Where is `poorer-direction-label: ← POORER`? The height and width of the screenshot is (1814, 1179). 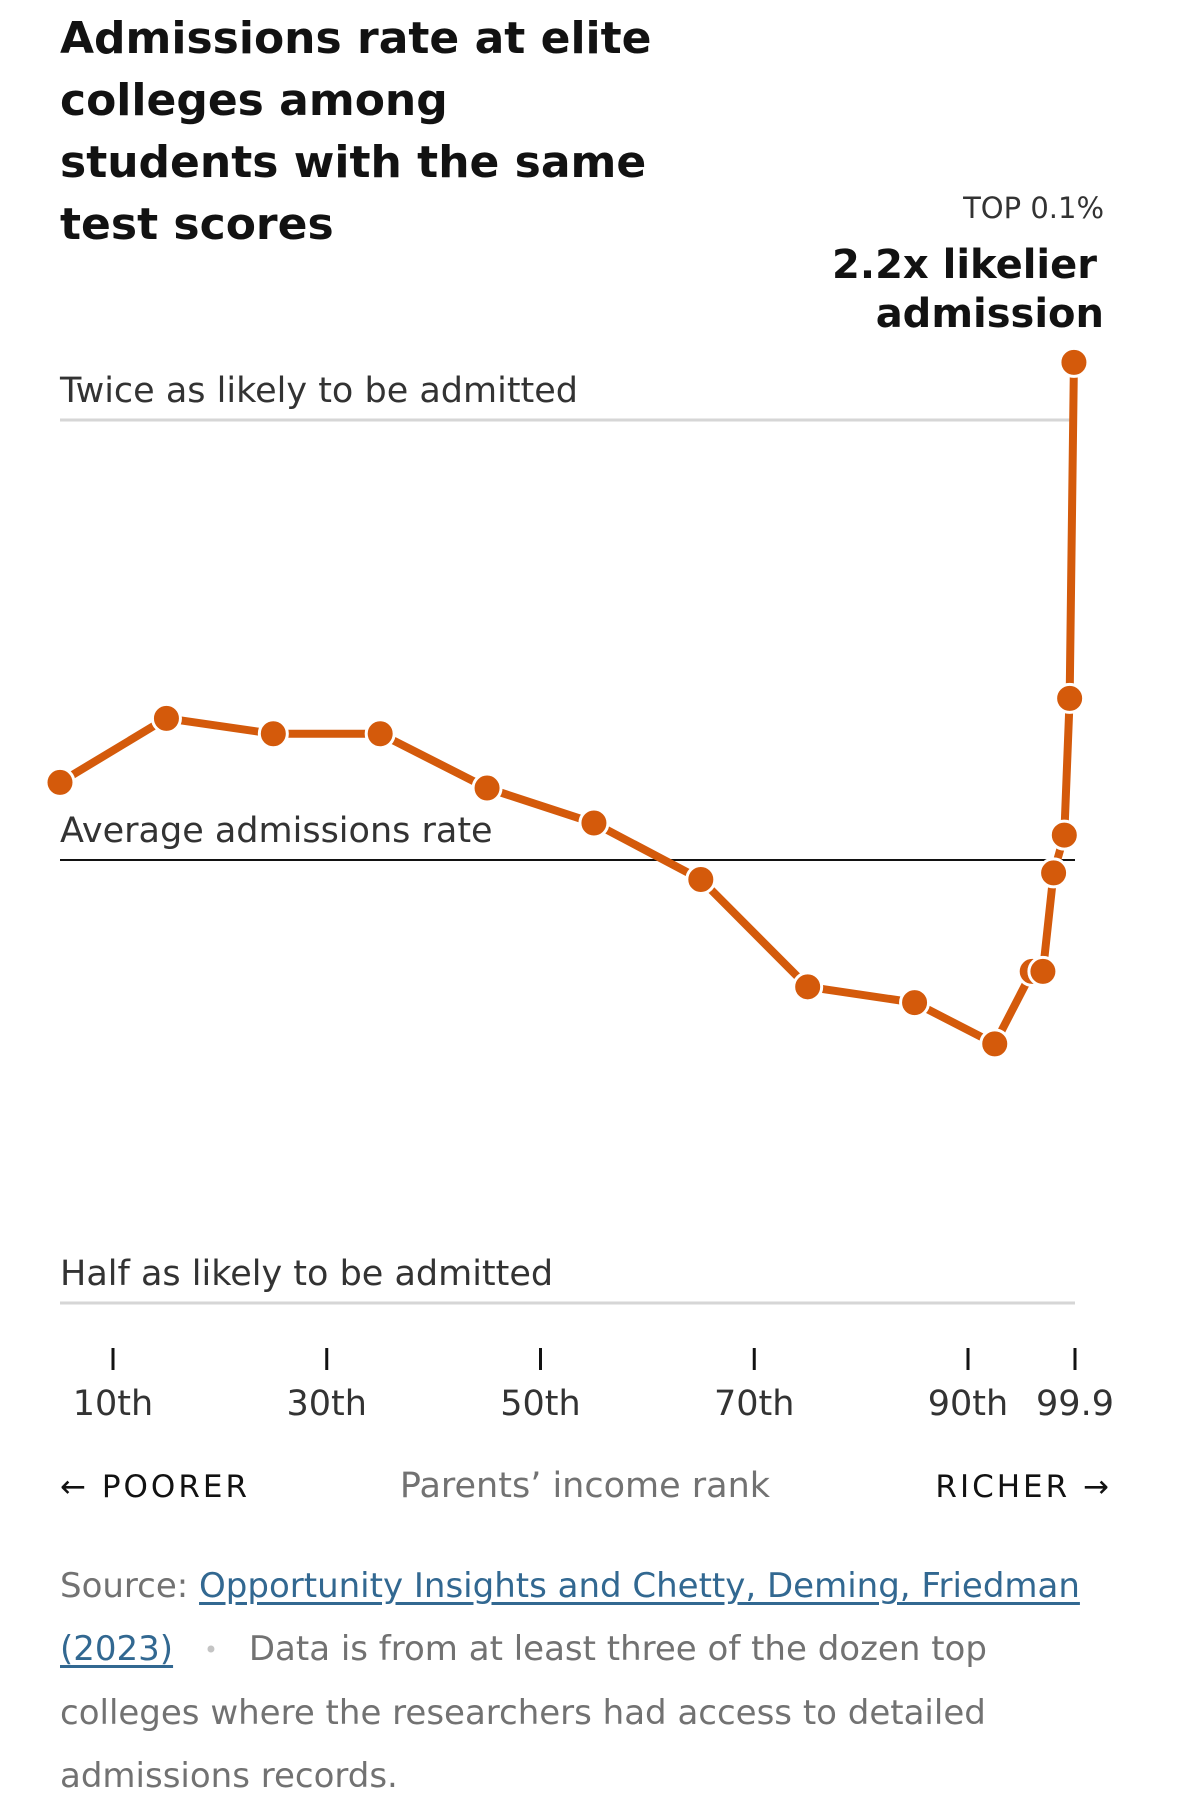
poorer-direction-label: ← POORER is located at coordinates (155, 1487).